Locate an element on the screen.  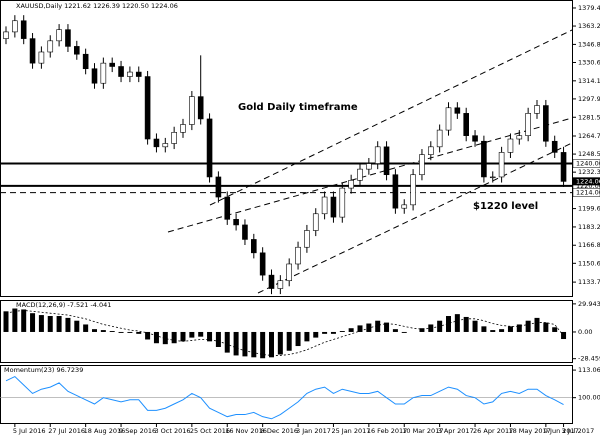
momentum-panel is located at coordinates (286, 394).